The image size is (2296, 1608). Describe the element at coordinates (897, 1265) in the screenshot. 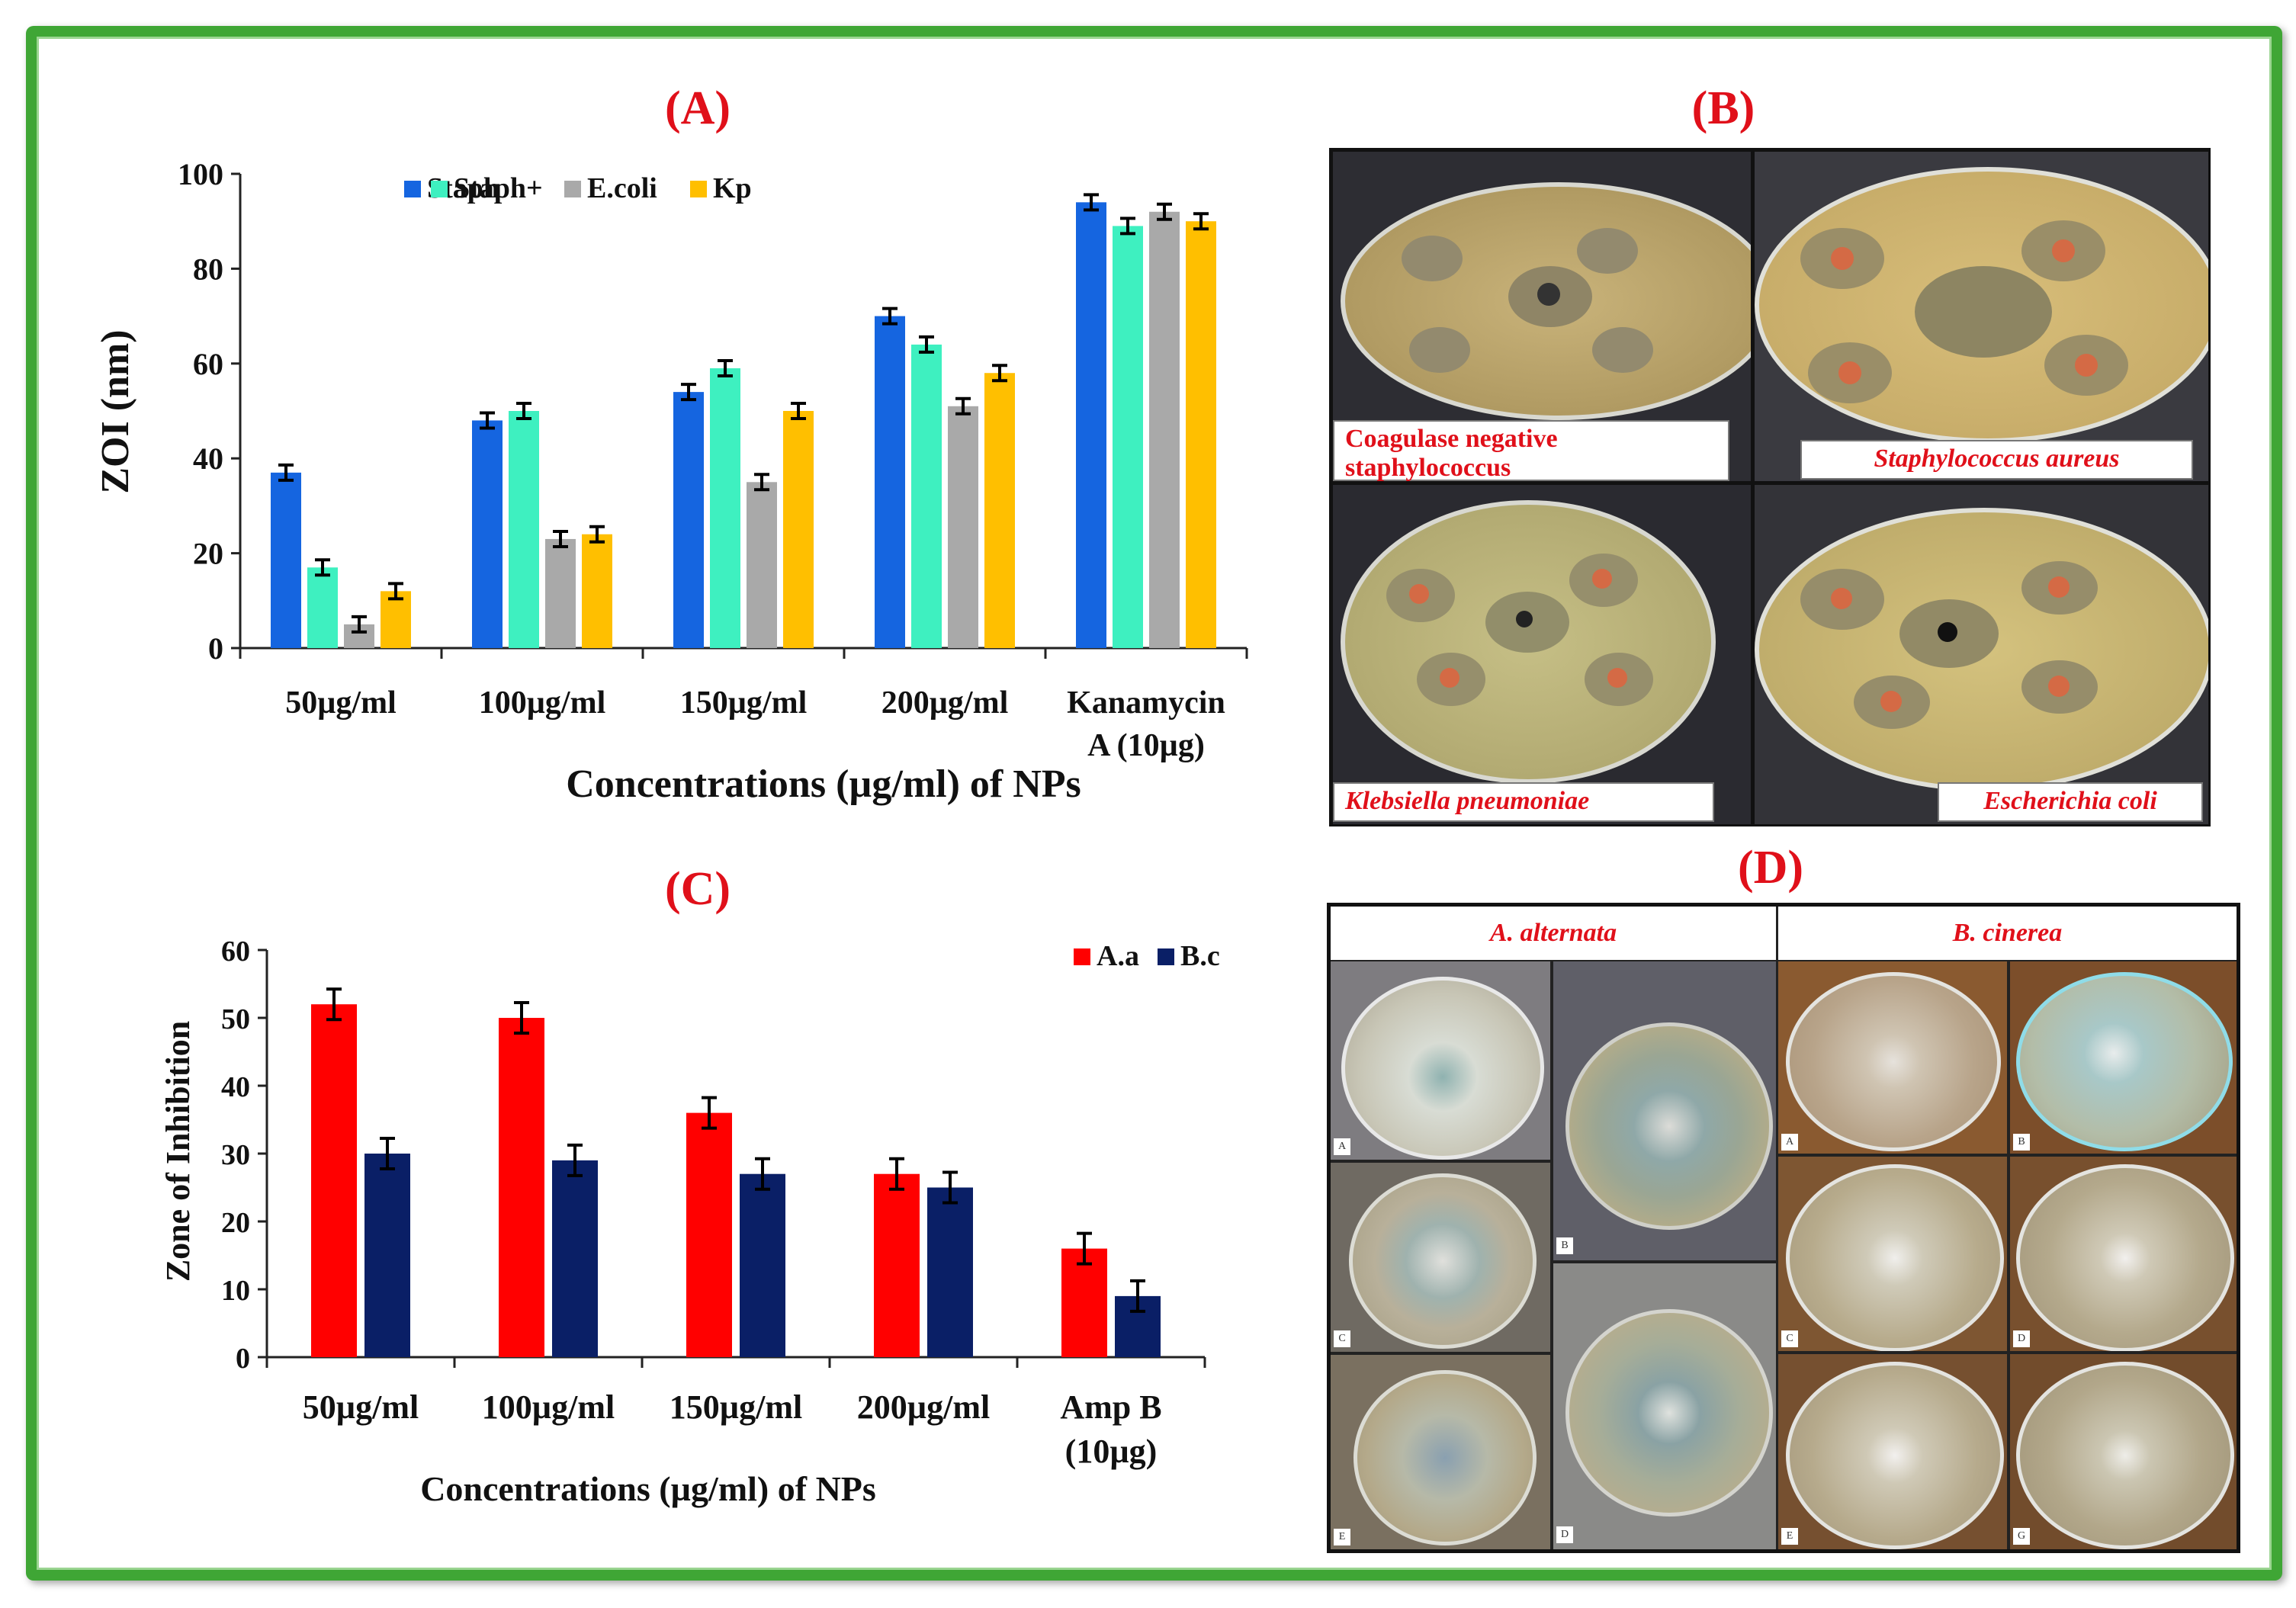

I see `bar-a-a-200-g-ml` at that location.